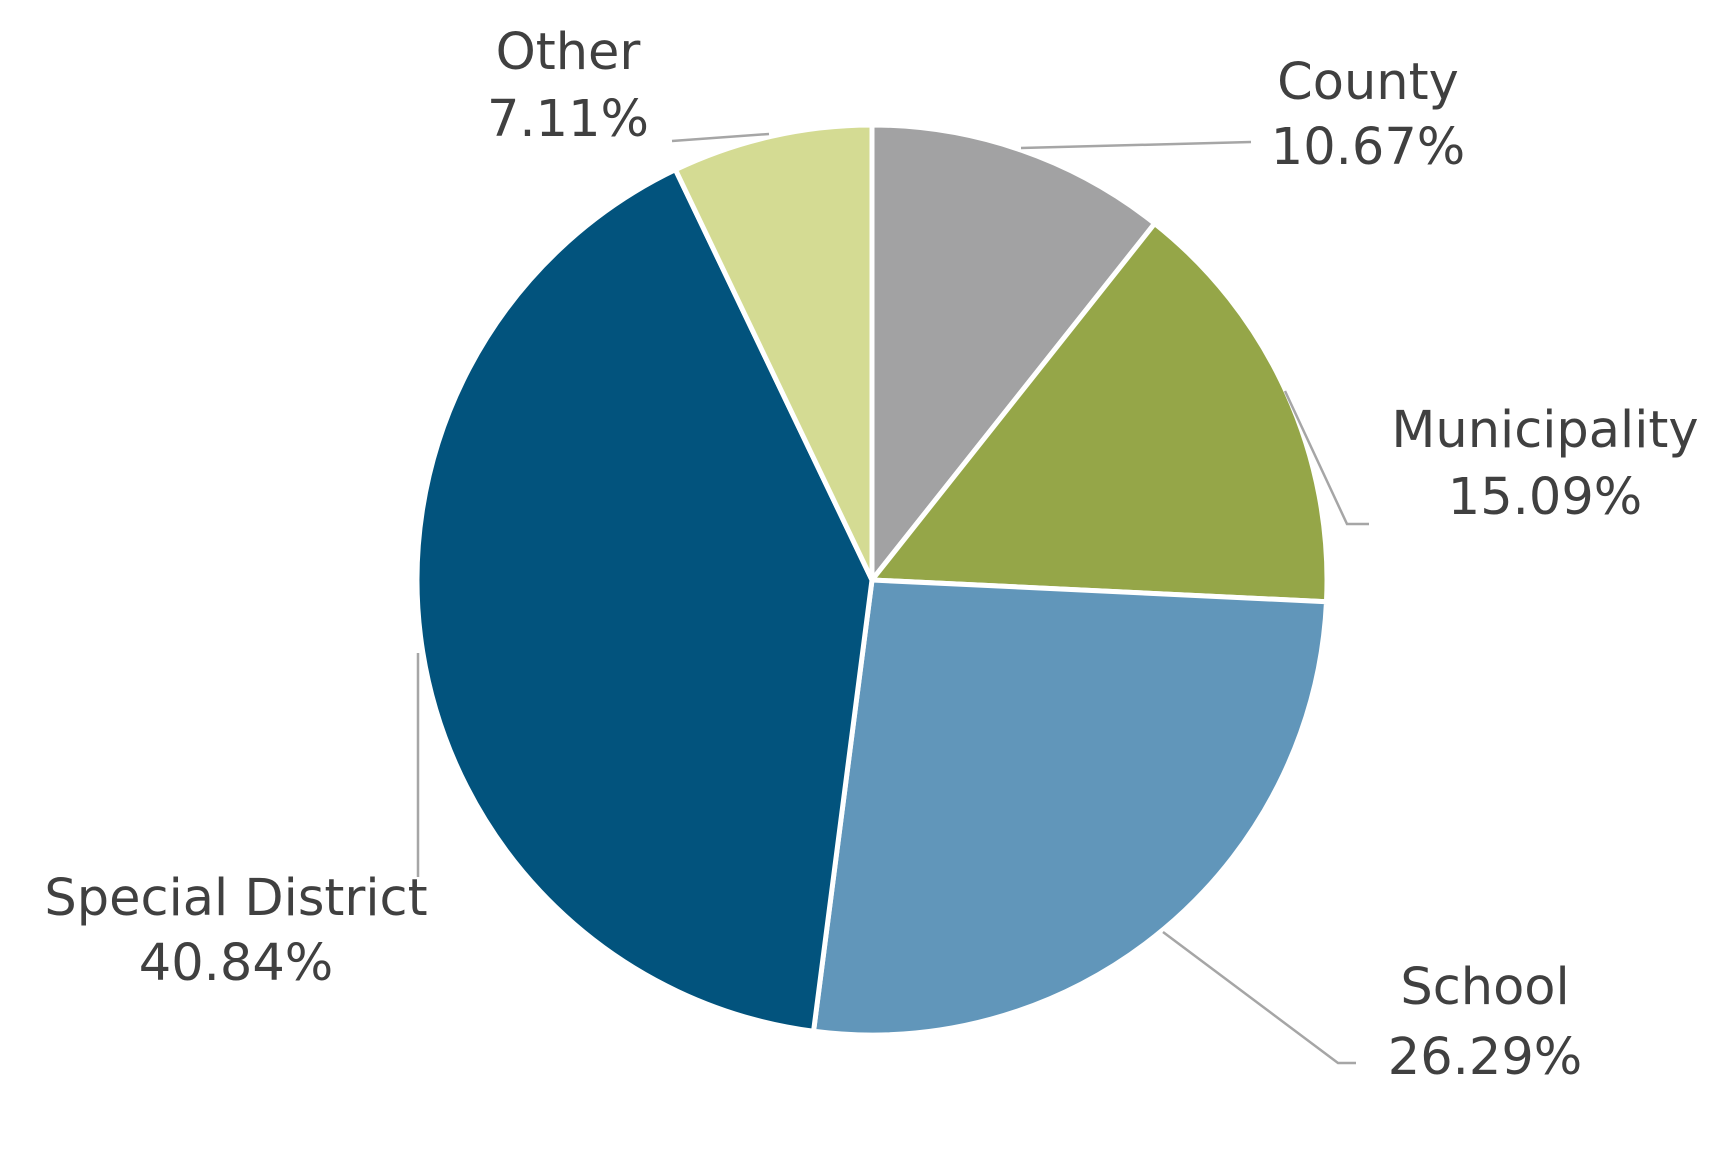 The height and width of the screenshot is (1155, 1732). Describe the element at coordinates (1484, 987) in the screenshot. I see `slice-label: School` at that location.